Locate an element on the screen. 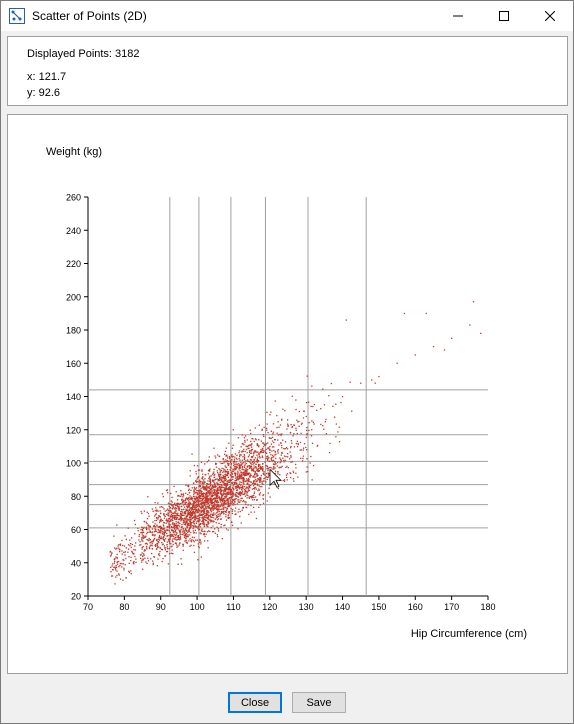  save-button: Save is located at coordinates (319, 702).